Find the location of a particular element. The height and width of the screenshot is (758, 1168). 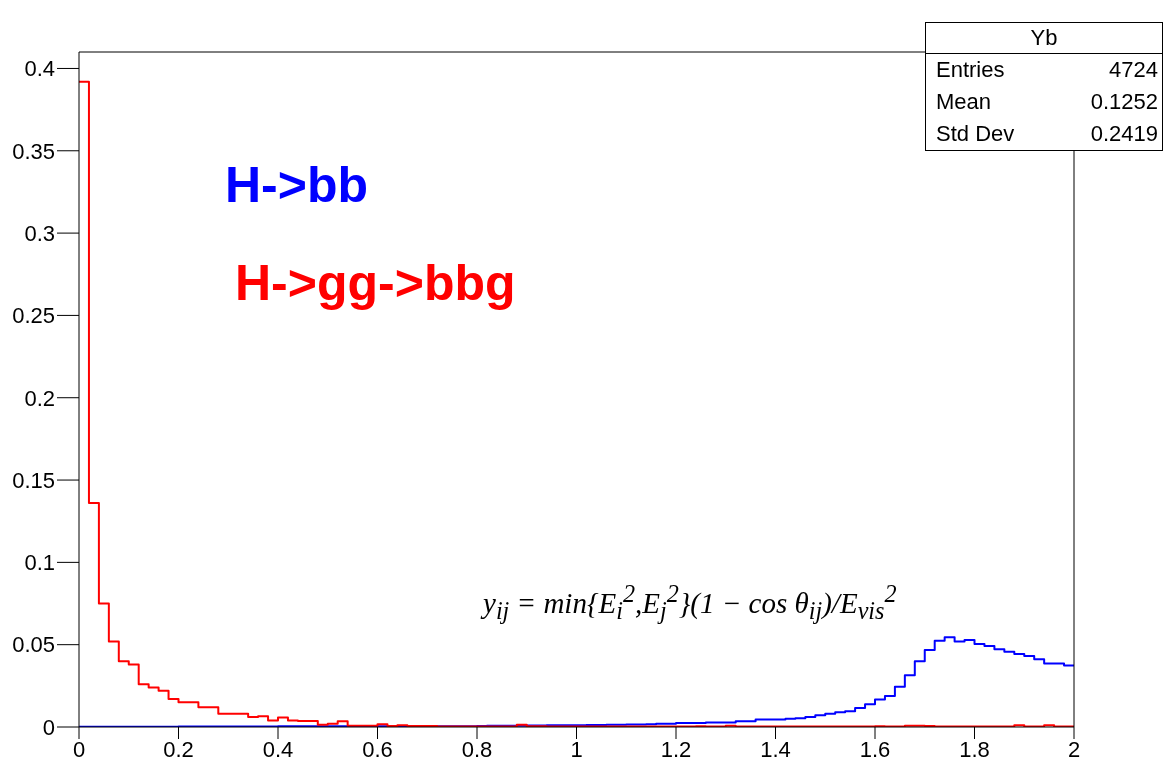

x-tick-label: 0.8 is located at coordinates (477, 747).